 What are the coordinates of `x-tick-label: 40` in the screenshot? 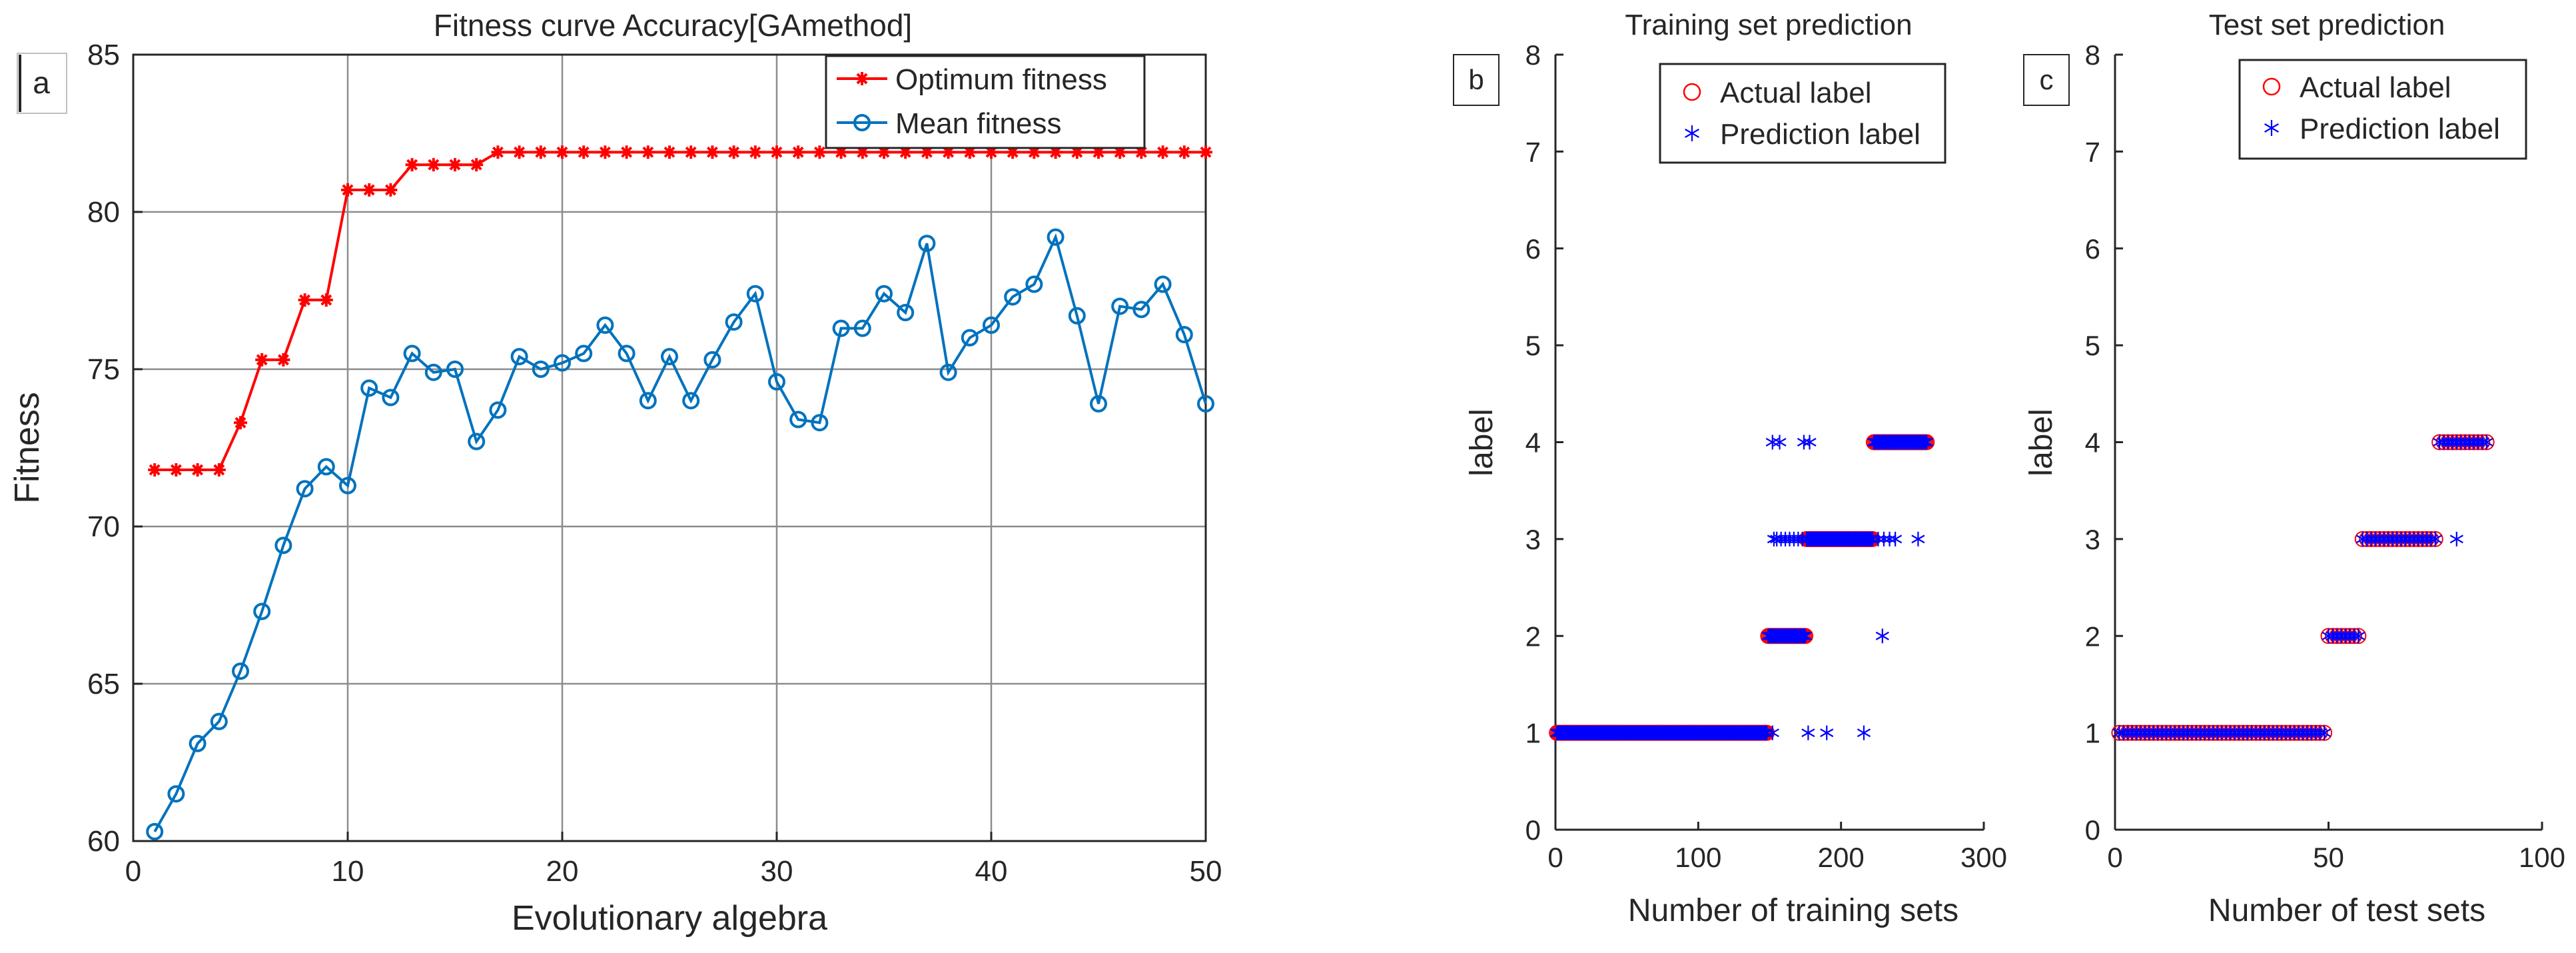 It's located at (992, 871).